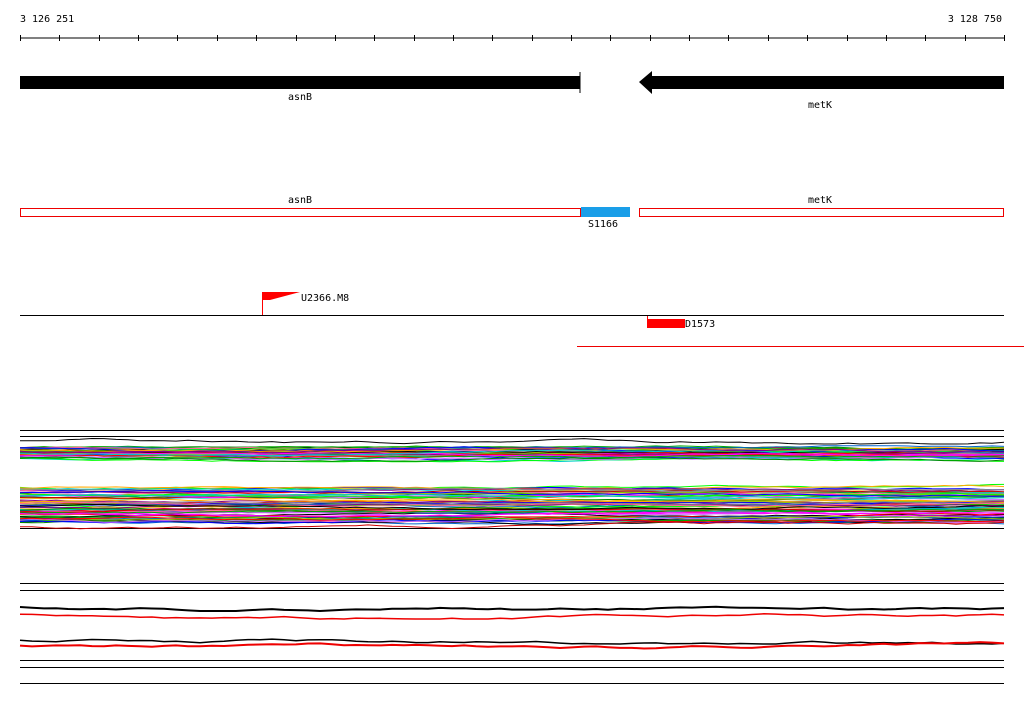 This screenshot has width=1024, height=714. What do you see at coordinates (820, 105) in the screenshot?
I see `gene-label: metK` at bounding box center [820, 105].